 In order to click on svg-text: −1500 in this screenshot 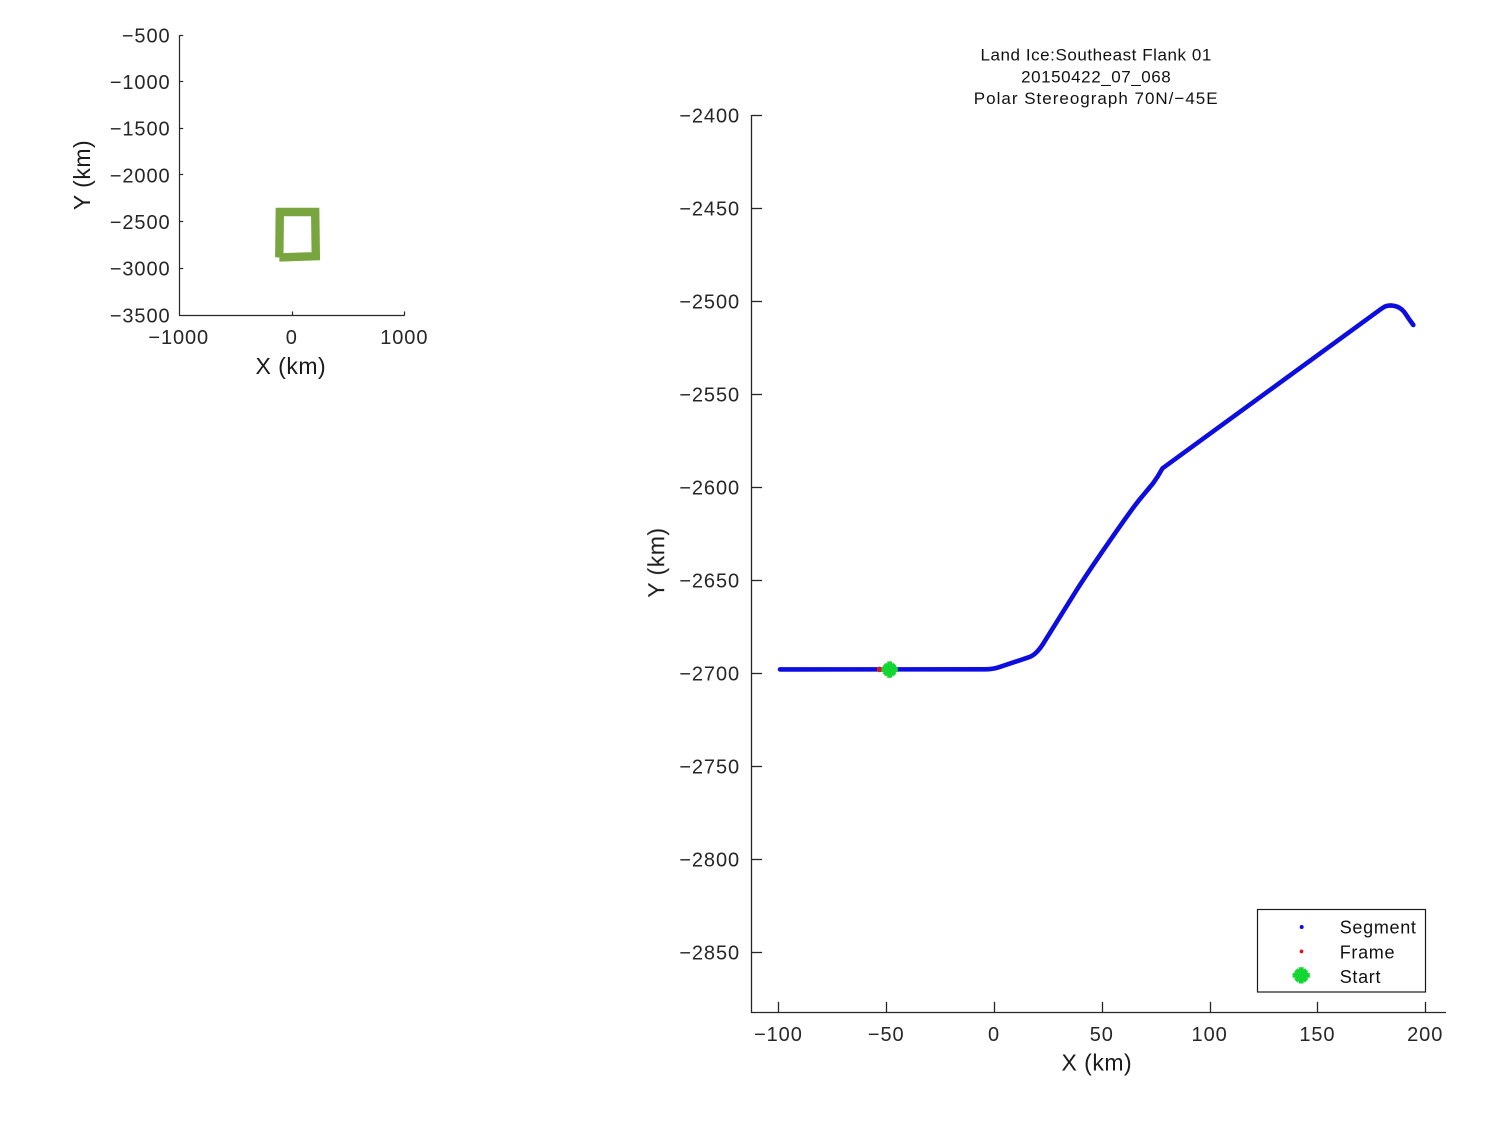, I will do `click(140, 130)`.